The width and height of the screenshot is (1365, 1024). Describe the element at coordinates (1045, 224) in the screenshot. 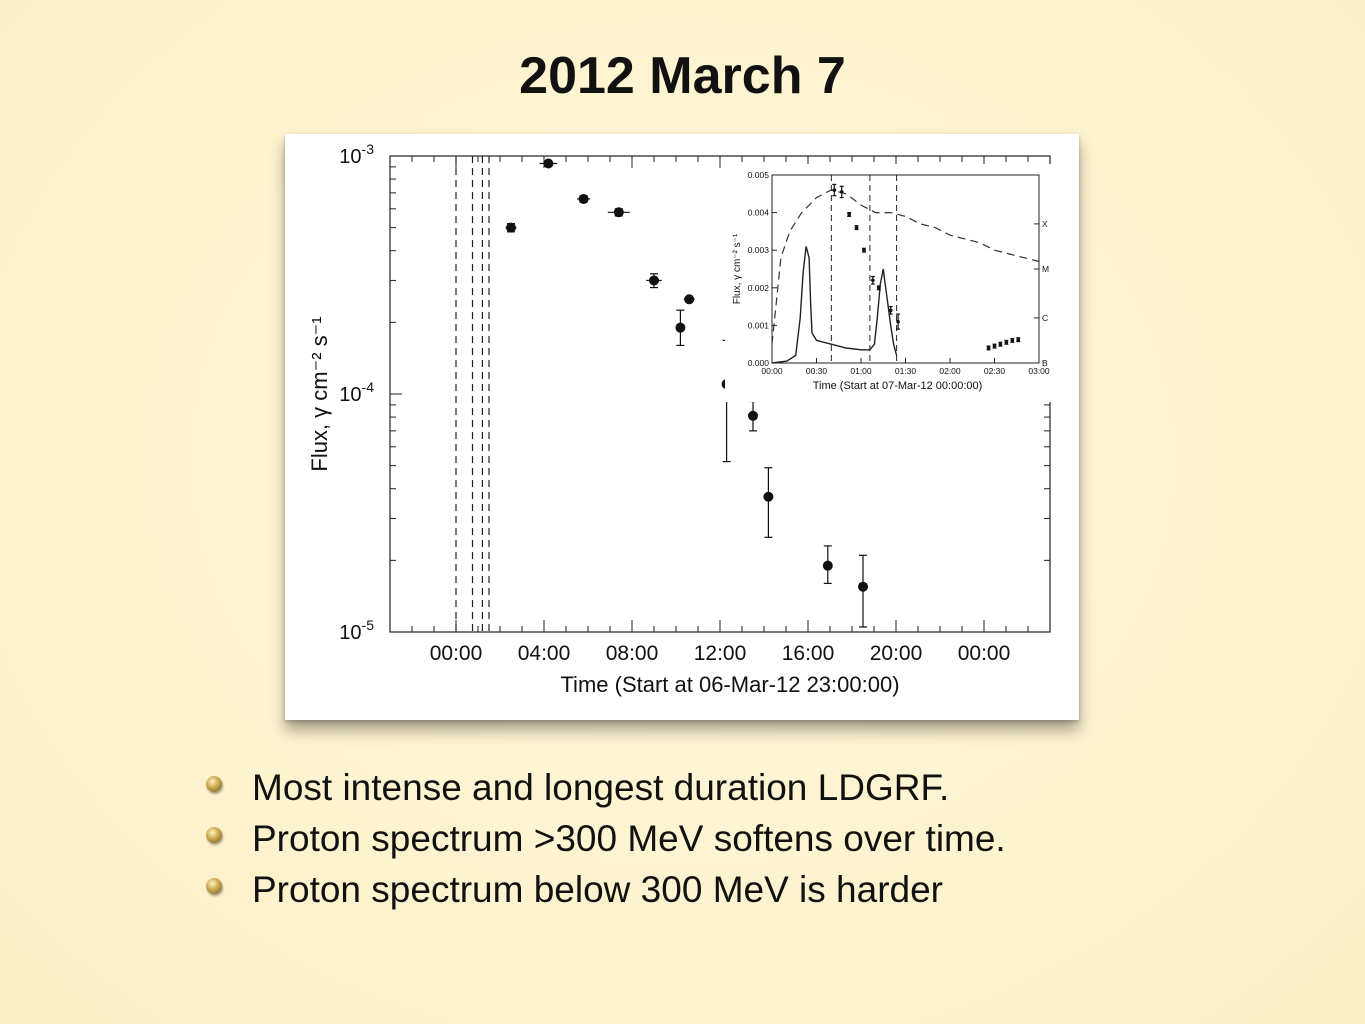

I see `inset-right-label: X` at that location.